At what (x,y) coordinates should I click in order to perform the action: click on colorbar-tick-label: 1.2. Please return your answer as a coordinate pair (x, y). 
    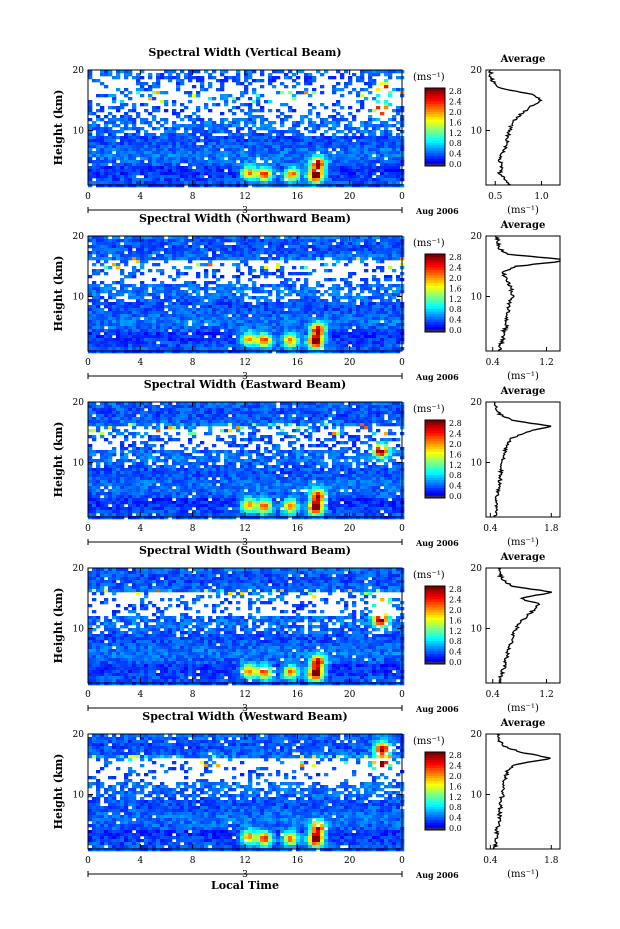
    Looking at the image, I should click on (455, 133).